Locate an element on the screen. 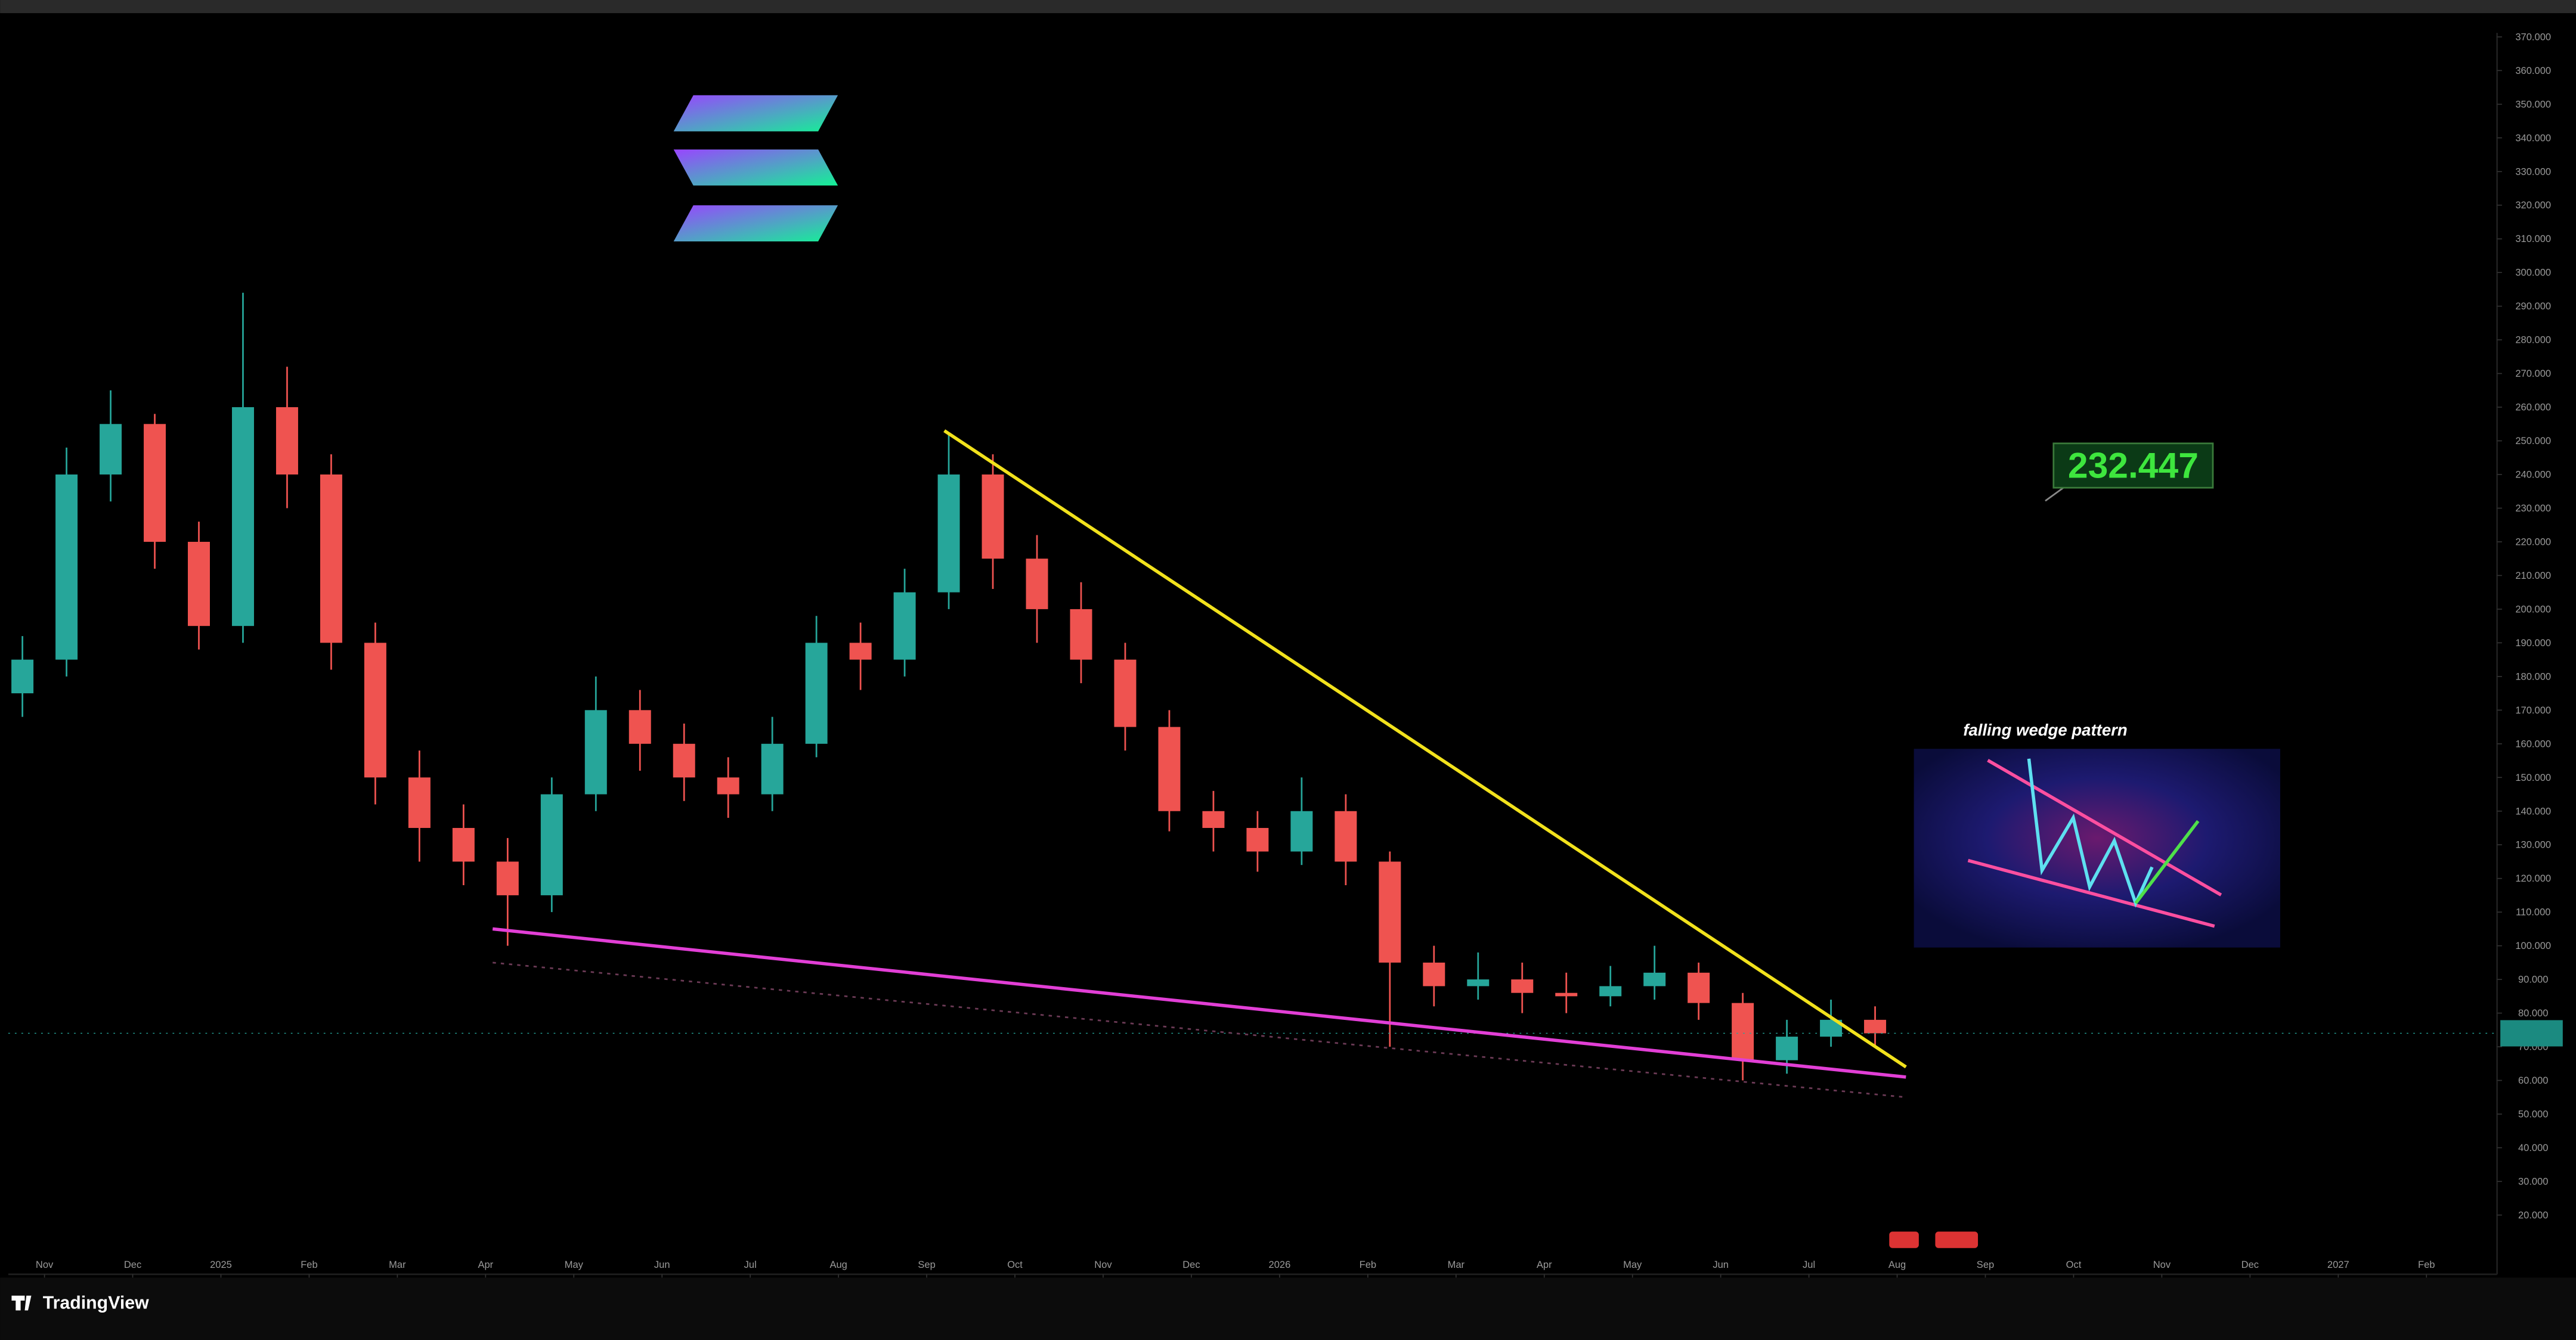 The height and width of the screenshot is (1340, 2576). x-tick-label: Feb is located at coordinates (1368, 1264).